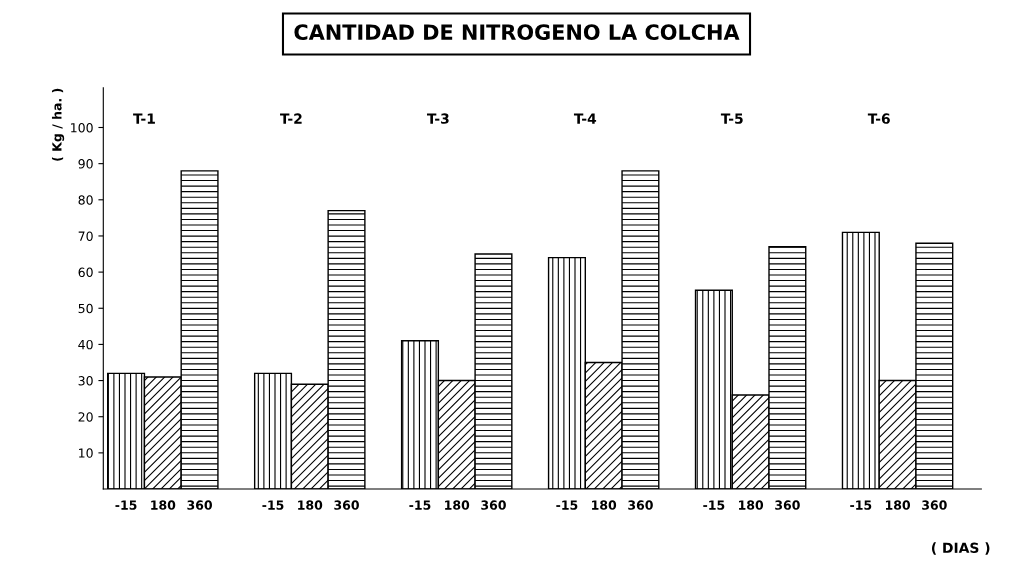 Image resolution: width=1033 pixels, height=566 pixels. I want to click on x-tick-label: T-4, so click(585, 118).